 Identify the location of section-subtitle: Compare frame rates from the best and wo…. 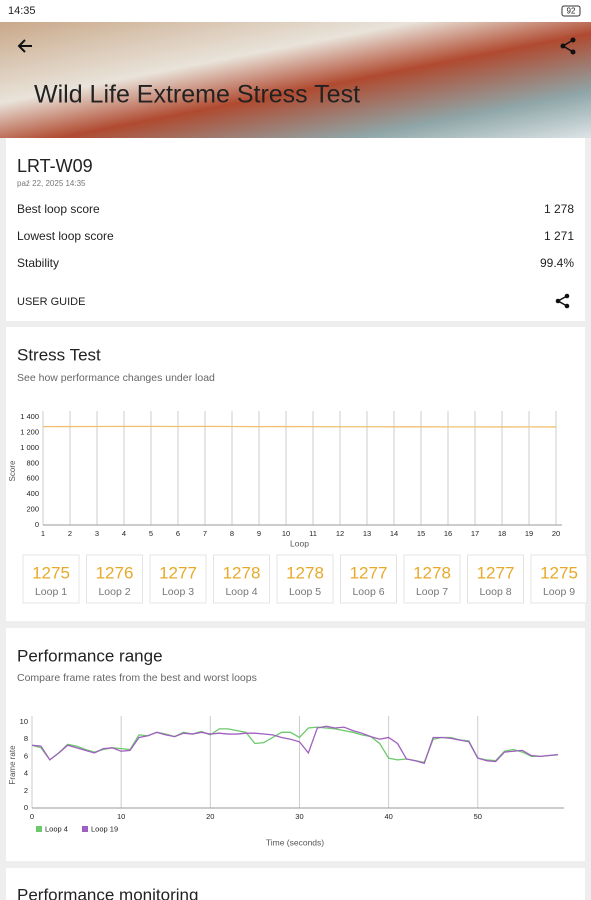
(137, 678).